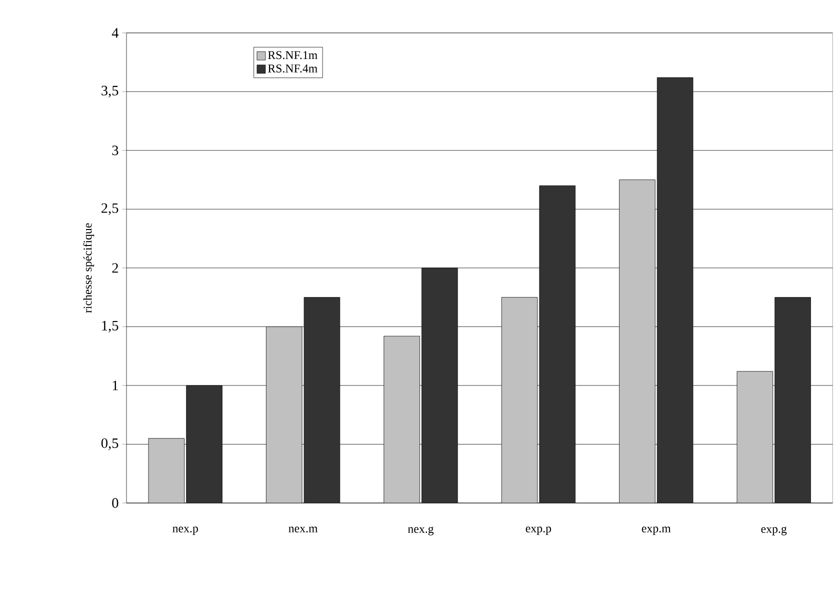 Image resolution: width=836 pixels, height=594 pixels. What do you see at coordinates (110, 92) in the screenshot?
I see `y-tick-label: 3,5` at bounding box center [110, 92].